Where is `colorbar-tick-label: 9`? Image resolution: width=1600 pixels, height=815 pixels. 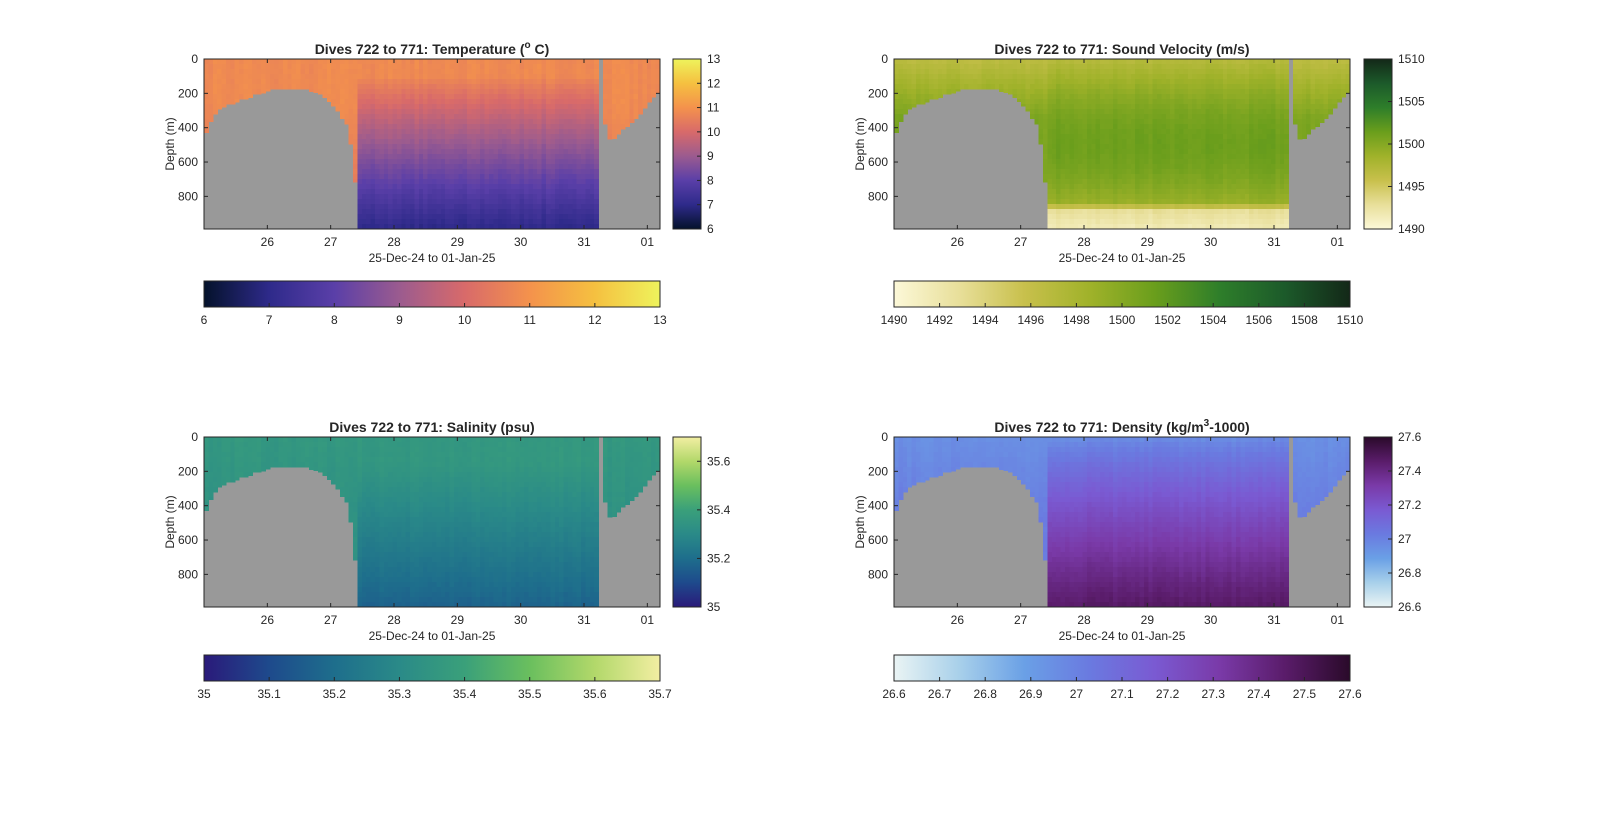 colorbar-tick-label: 9 is located at coordinates (710, 156).